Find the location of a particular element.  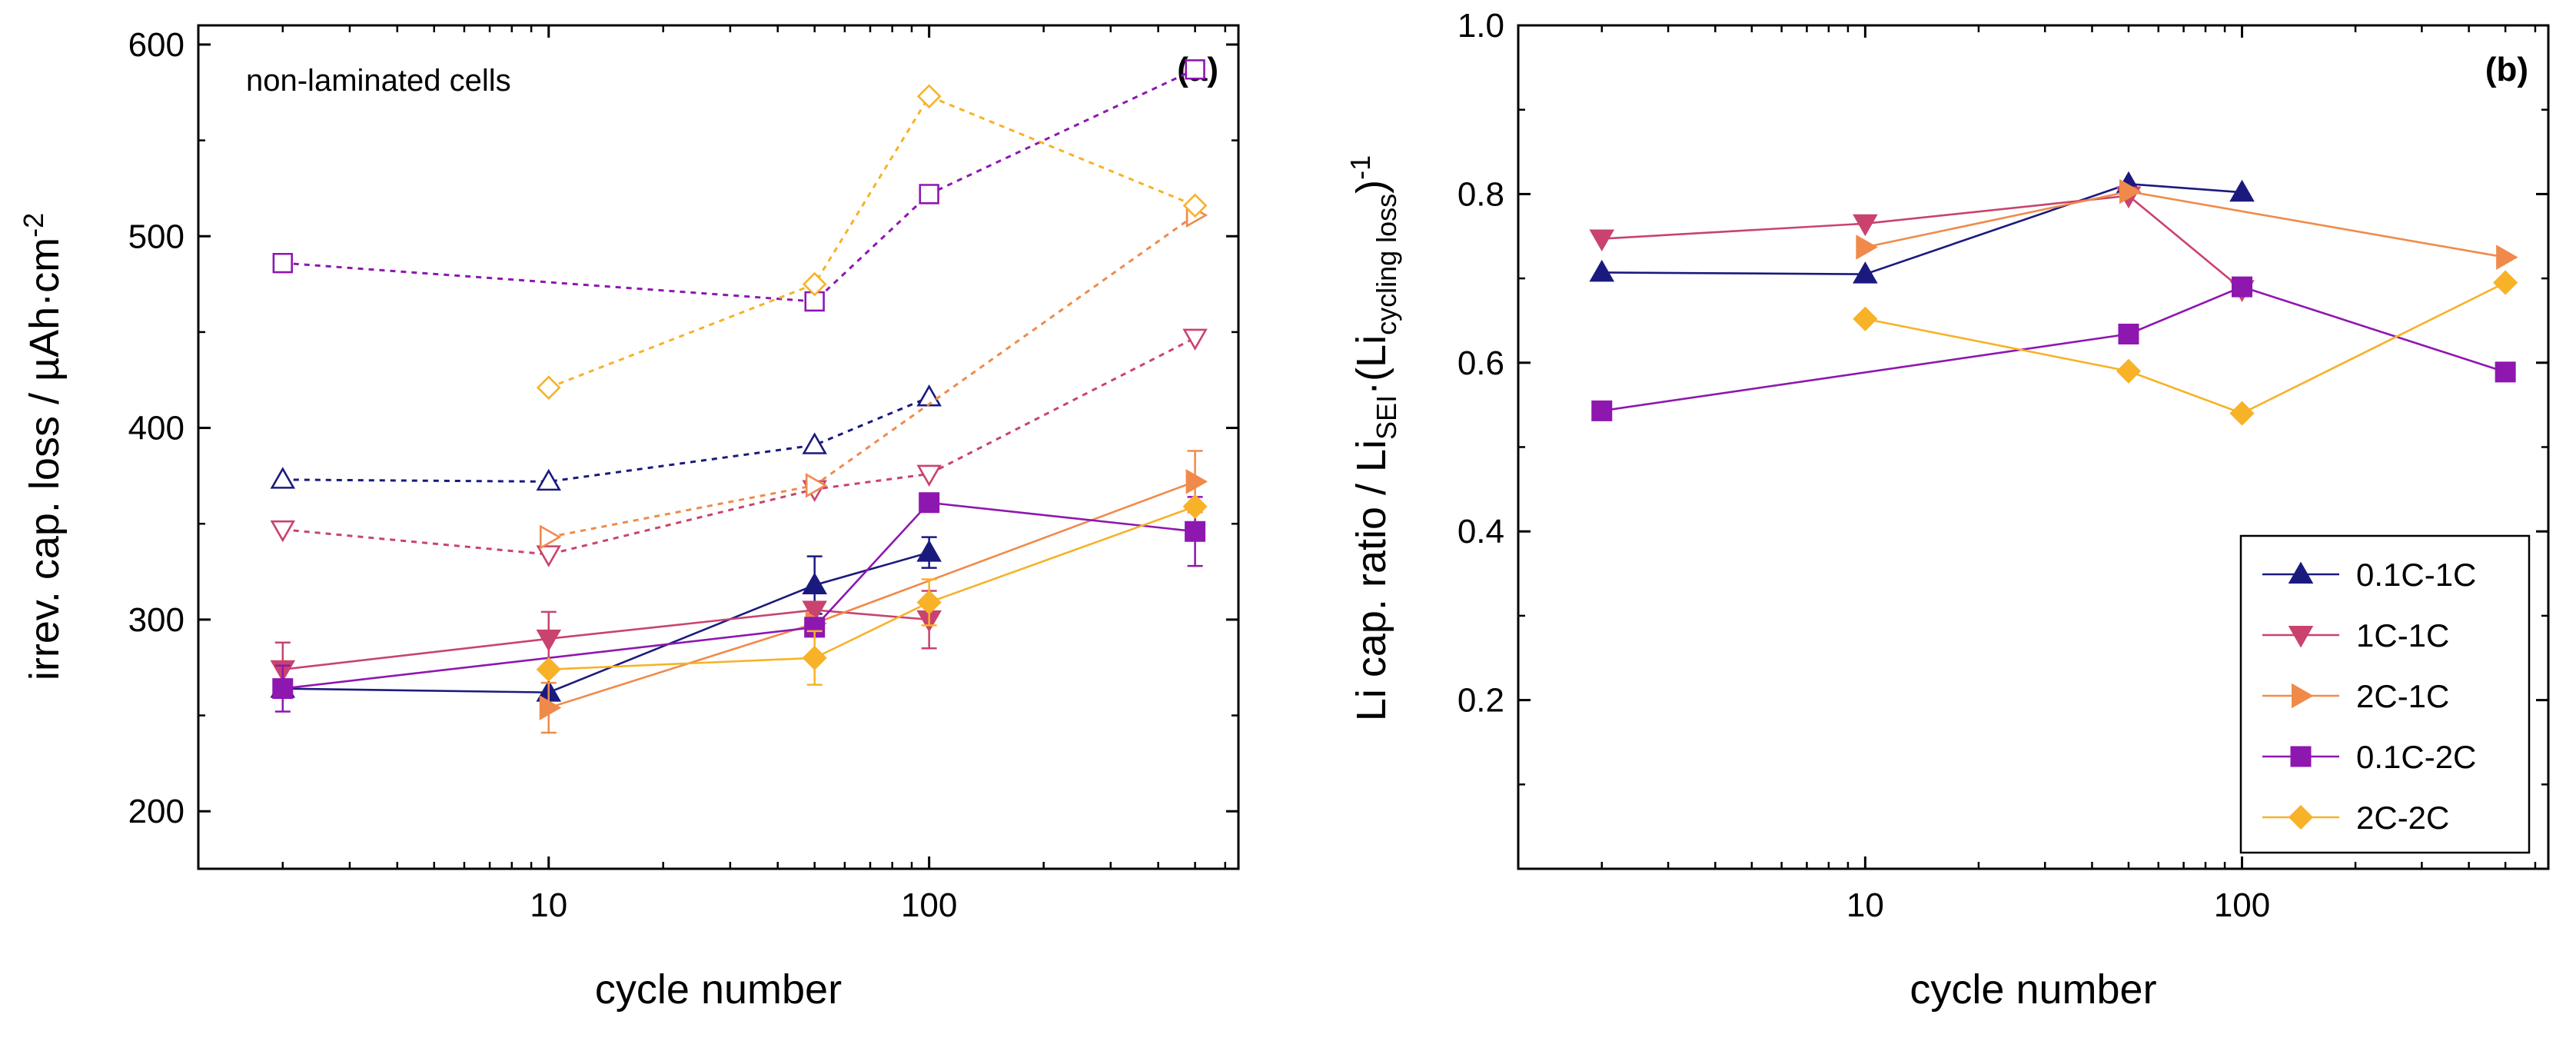

panel-b-y-axis-title: Li cap. ratio / LiSEI·(Licycling loss)-1 is located at coordinates (1373, 438).